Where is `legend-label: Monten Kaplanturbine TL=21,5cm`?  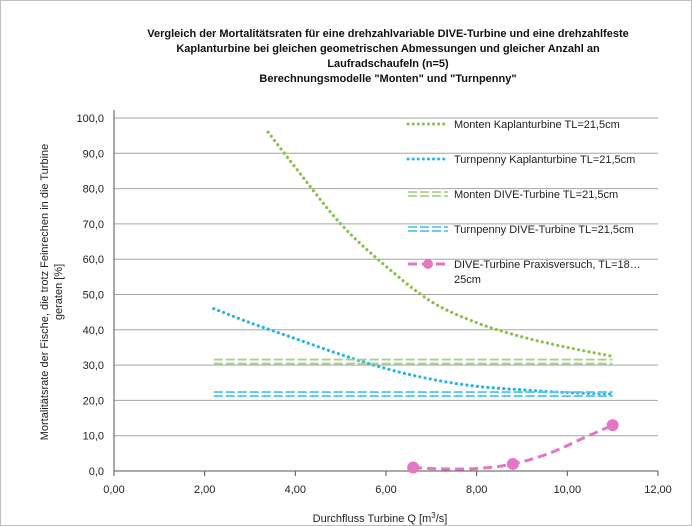 legend-label: Monten Kaplanturbine TL=21,5cm is located at coordinates (537, 125).